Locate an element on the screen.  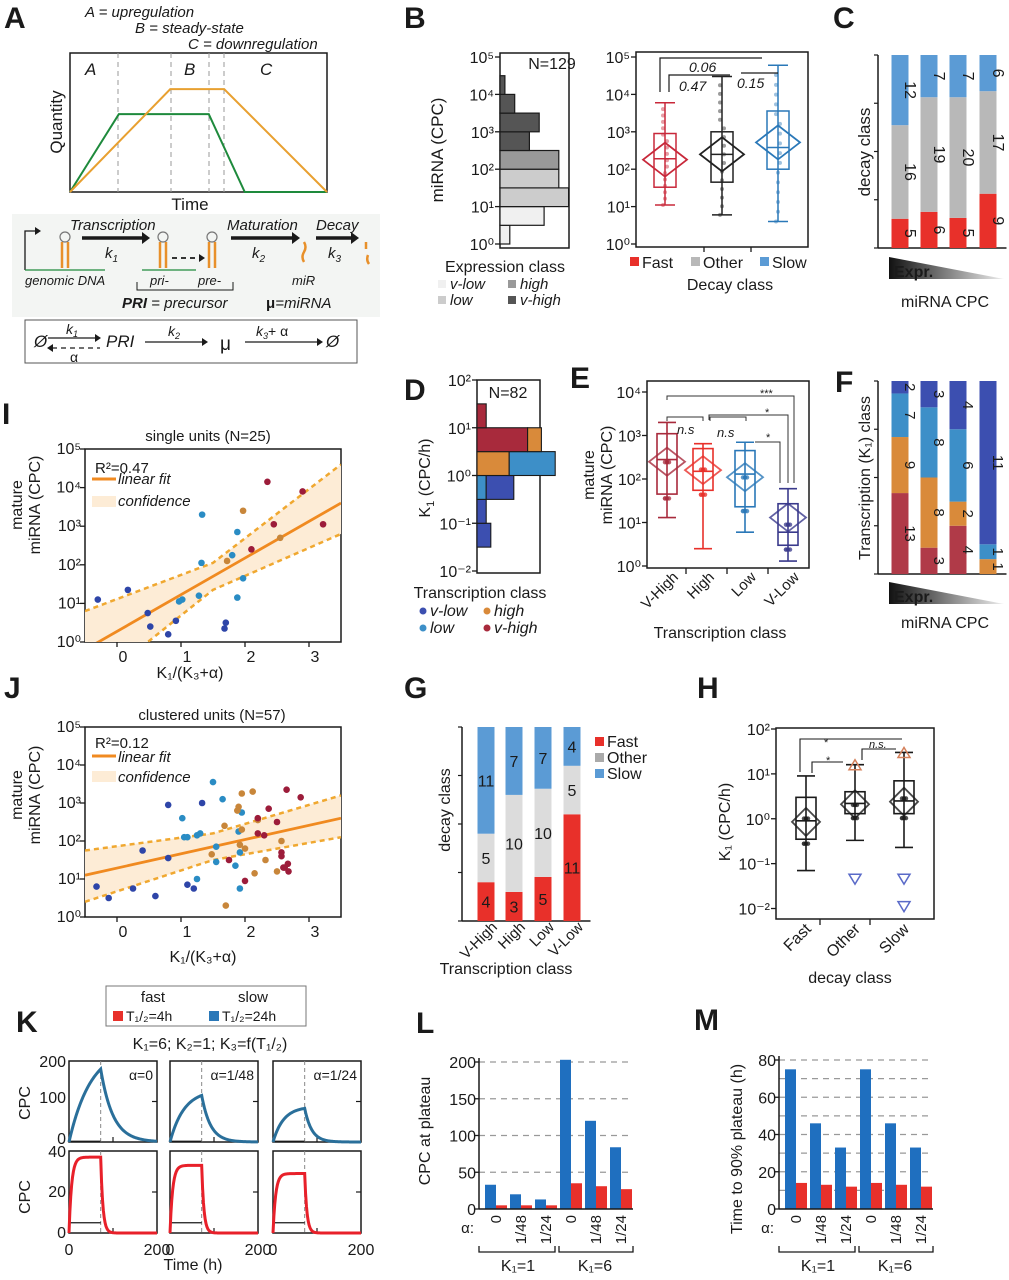
bar-value-label: 10 is located at coordinates (514, 844).